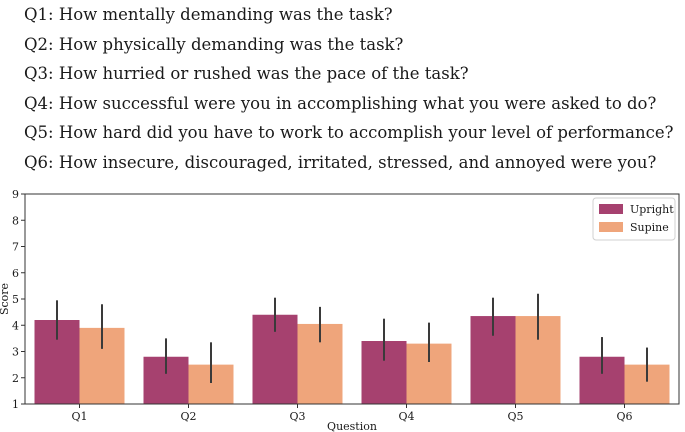 The width and height of the screenshot is (685, 432). What do you see at coordinates (634, 219) in the screenshot?
I see `legend: Upright Supine` at bounding box center [634, 219].